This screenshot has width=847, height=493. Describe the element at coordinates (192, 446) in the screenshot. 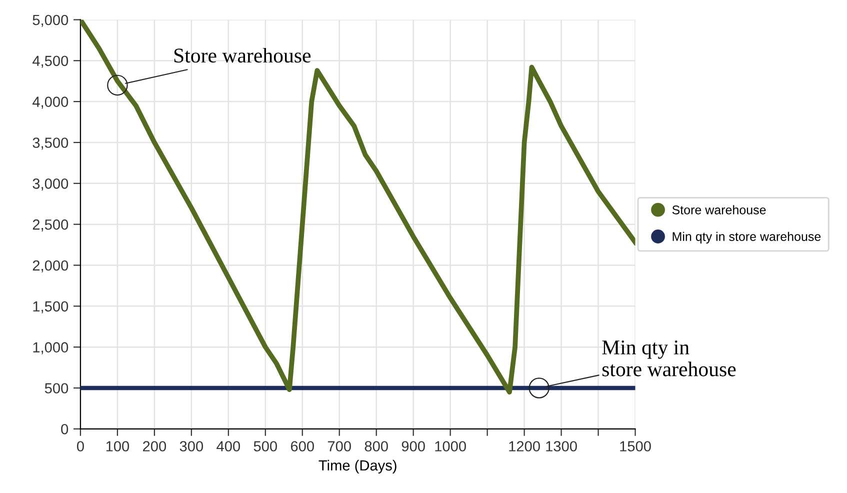

I see `x-tick-label: 300` at that location.